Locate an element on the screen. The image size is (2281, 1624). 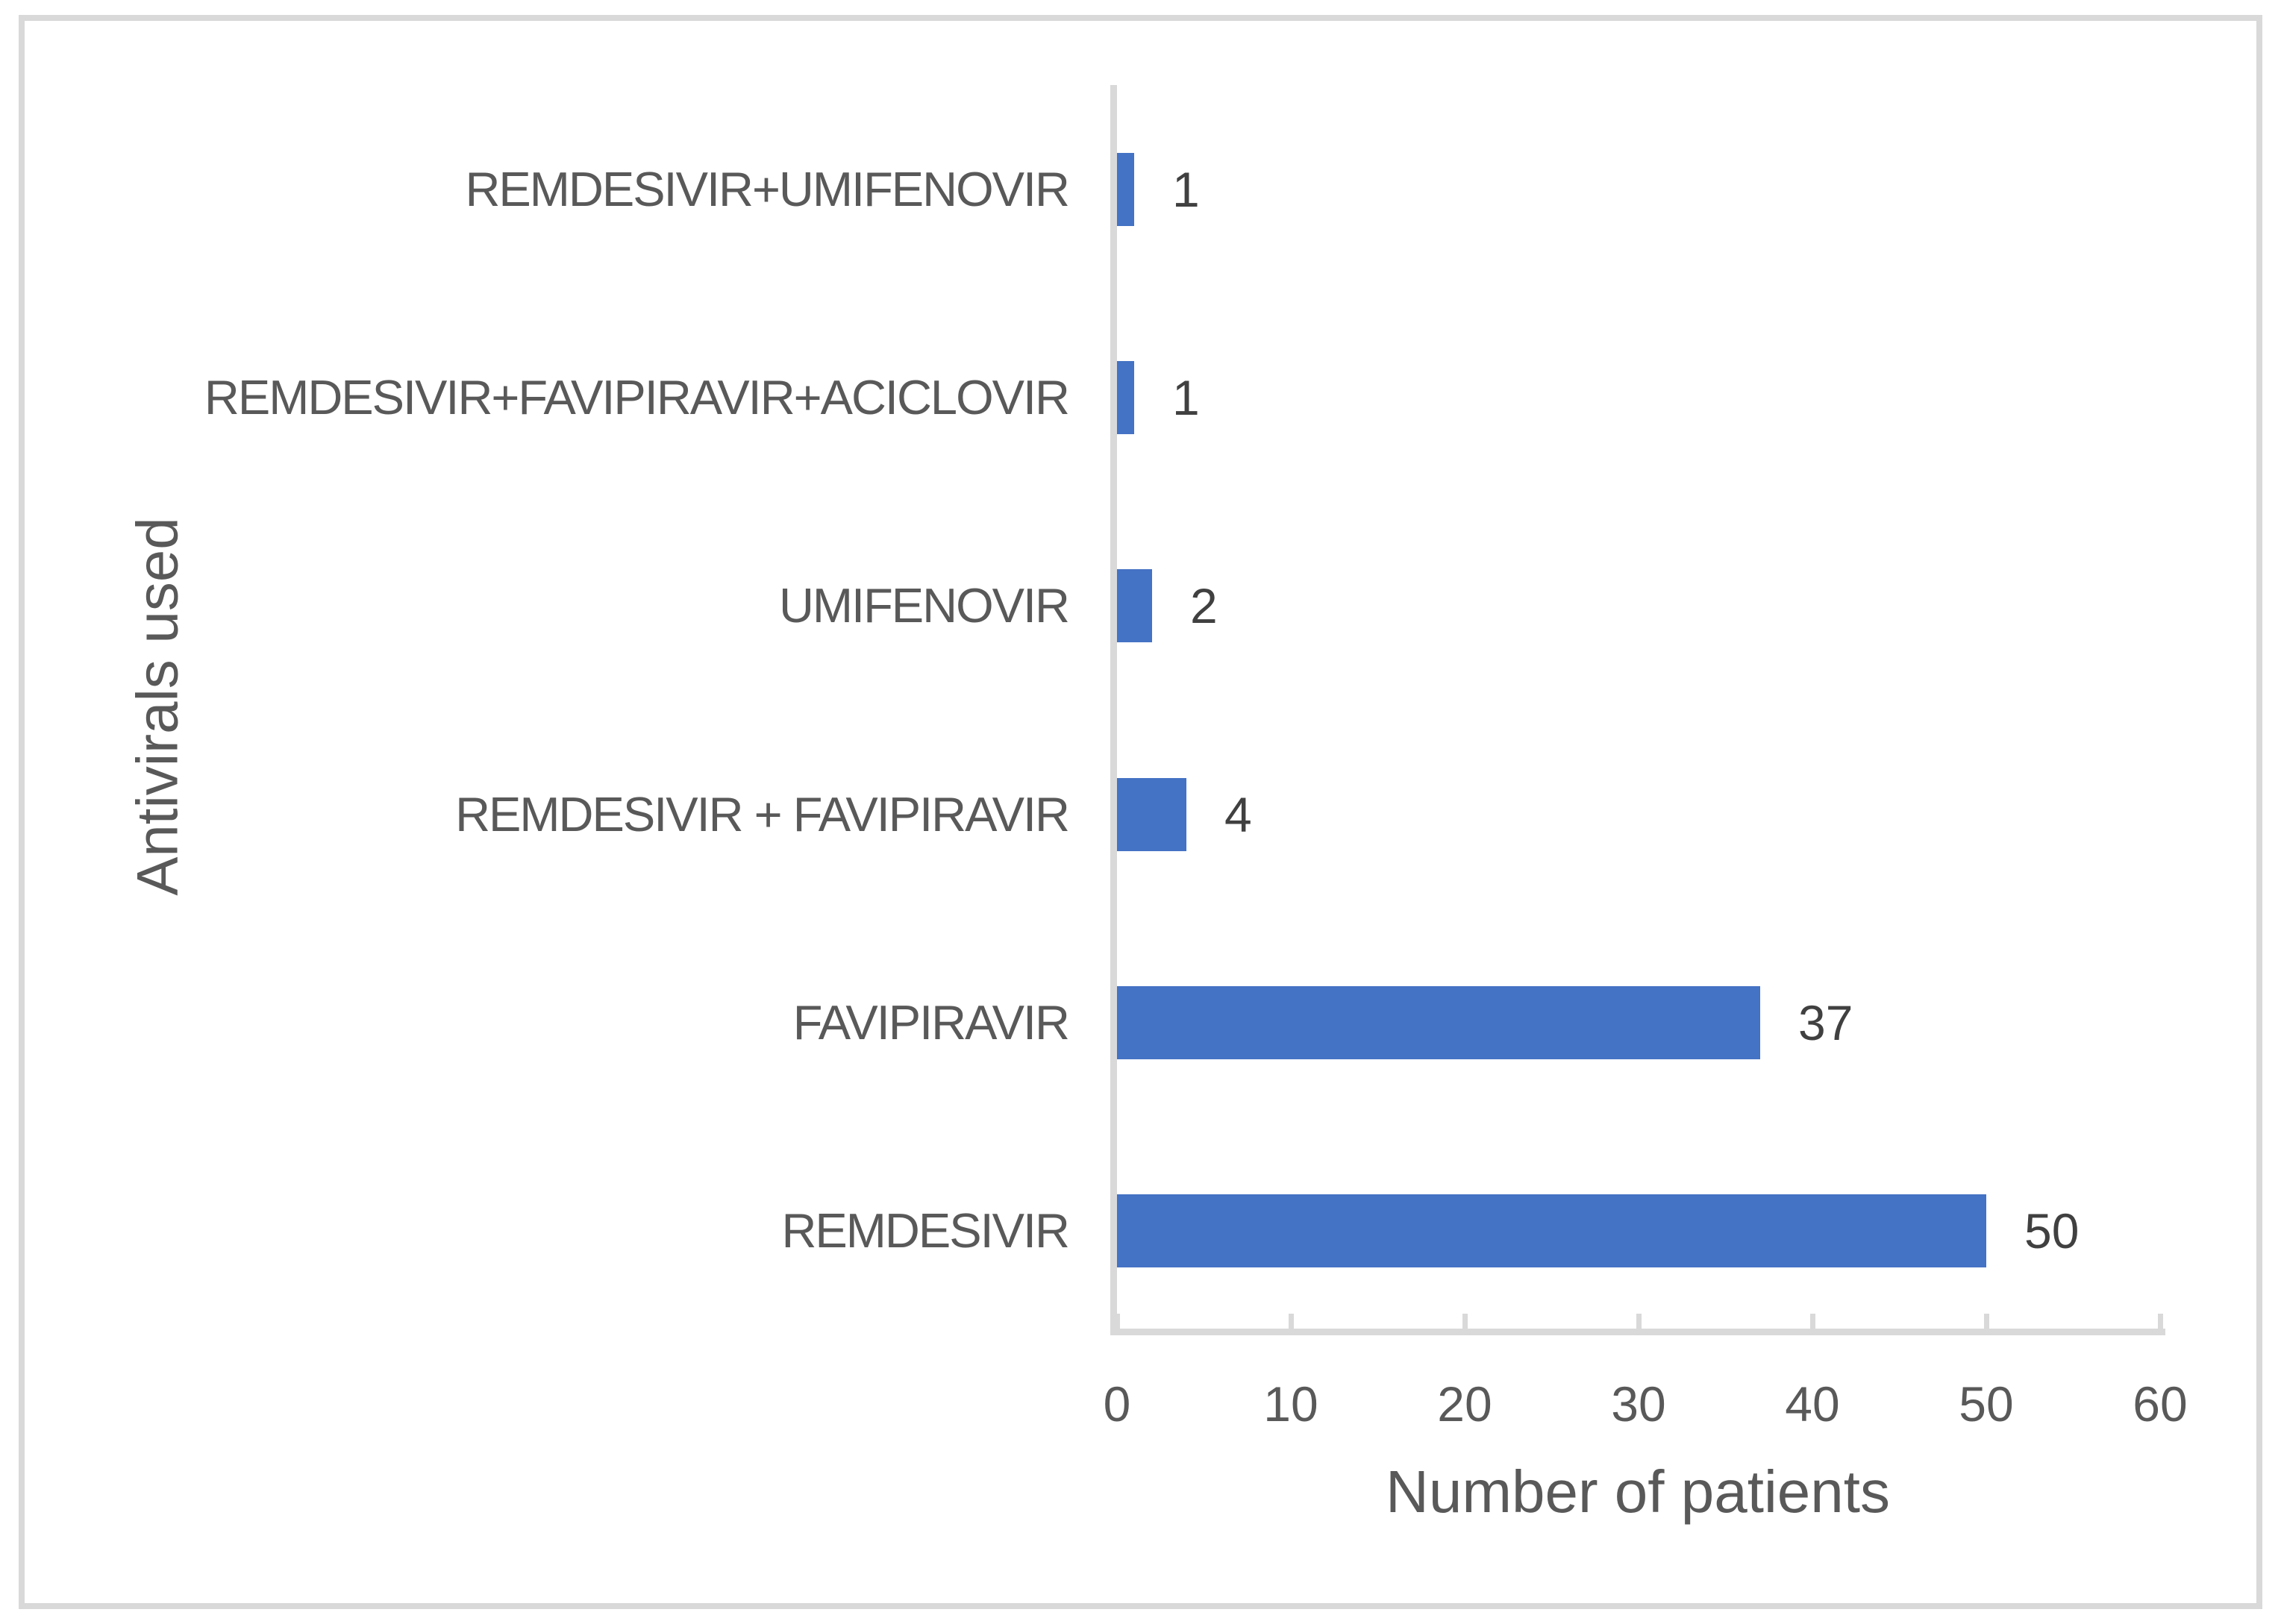
x-axis-tick-label: 30 is located at coordinates (1638, 1404).